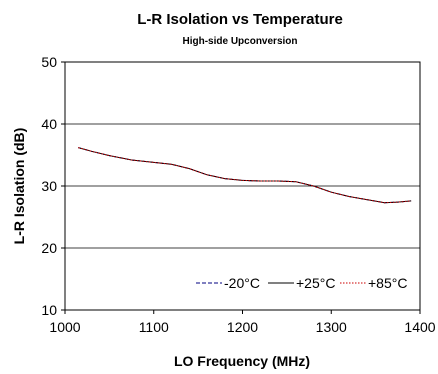 Image resolution: width=438 pixels, height=374 pixels. Describe the element at coordinates (242, 361) in the screenshot. I see `x-axis-label: LO Frequency (MHz)` at that location.